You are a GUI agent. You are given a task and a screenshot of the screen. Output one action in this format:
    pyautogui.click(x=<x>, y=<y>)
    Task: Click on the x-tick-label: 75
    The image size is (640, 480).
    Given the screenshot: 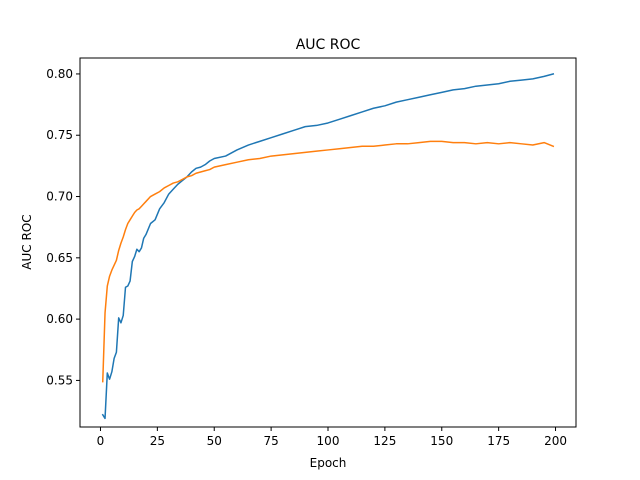 What is the action you would take?
    pyautogui.click(x=270, y=441)
    